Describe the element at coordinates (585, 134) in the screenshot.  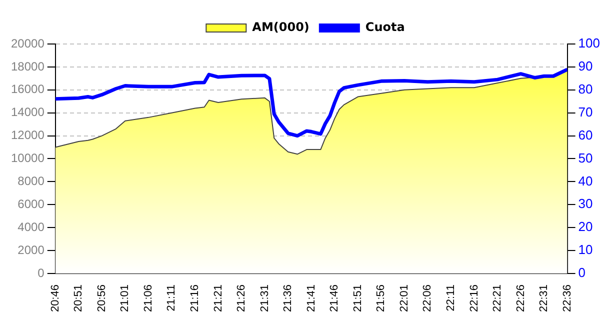
I see `y2-tick-label: 60` at that location.